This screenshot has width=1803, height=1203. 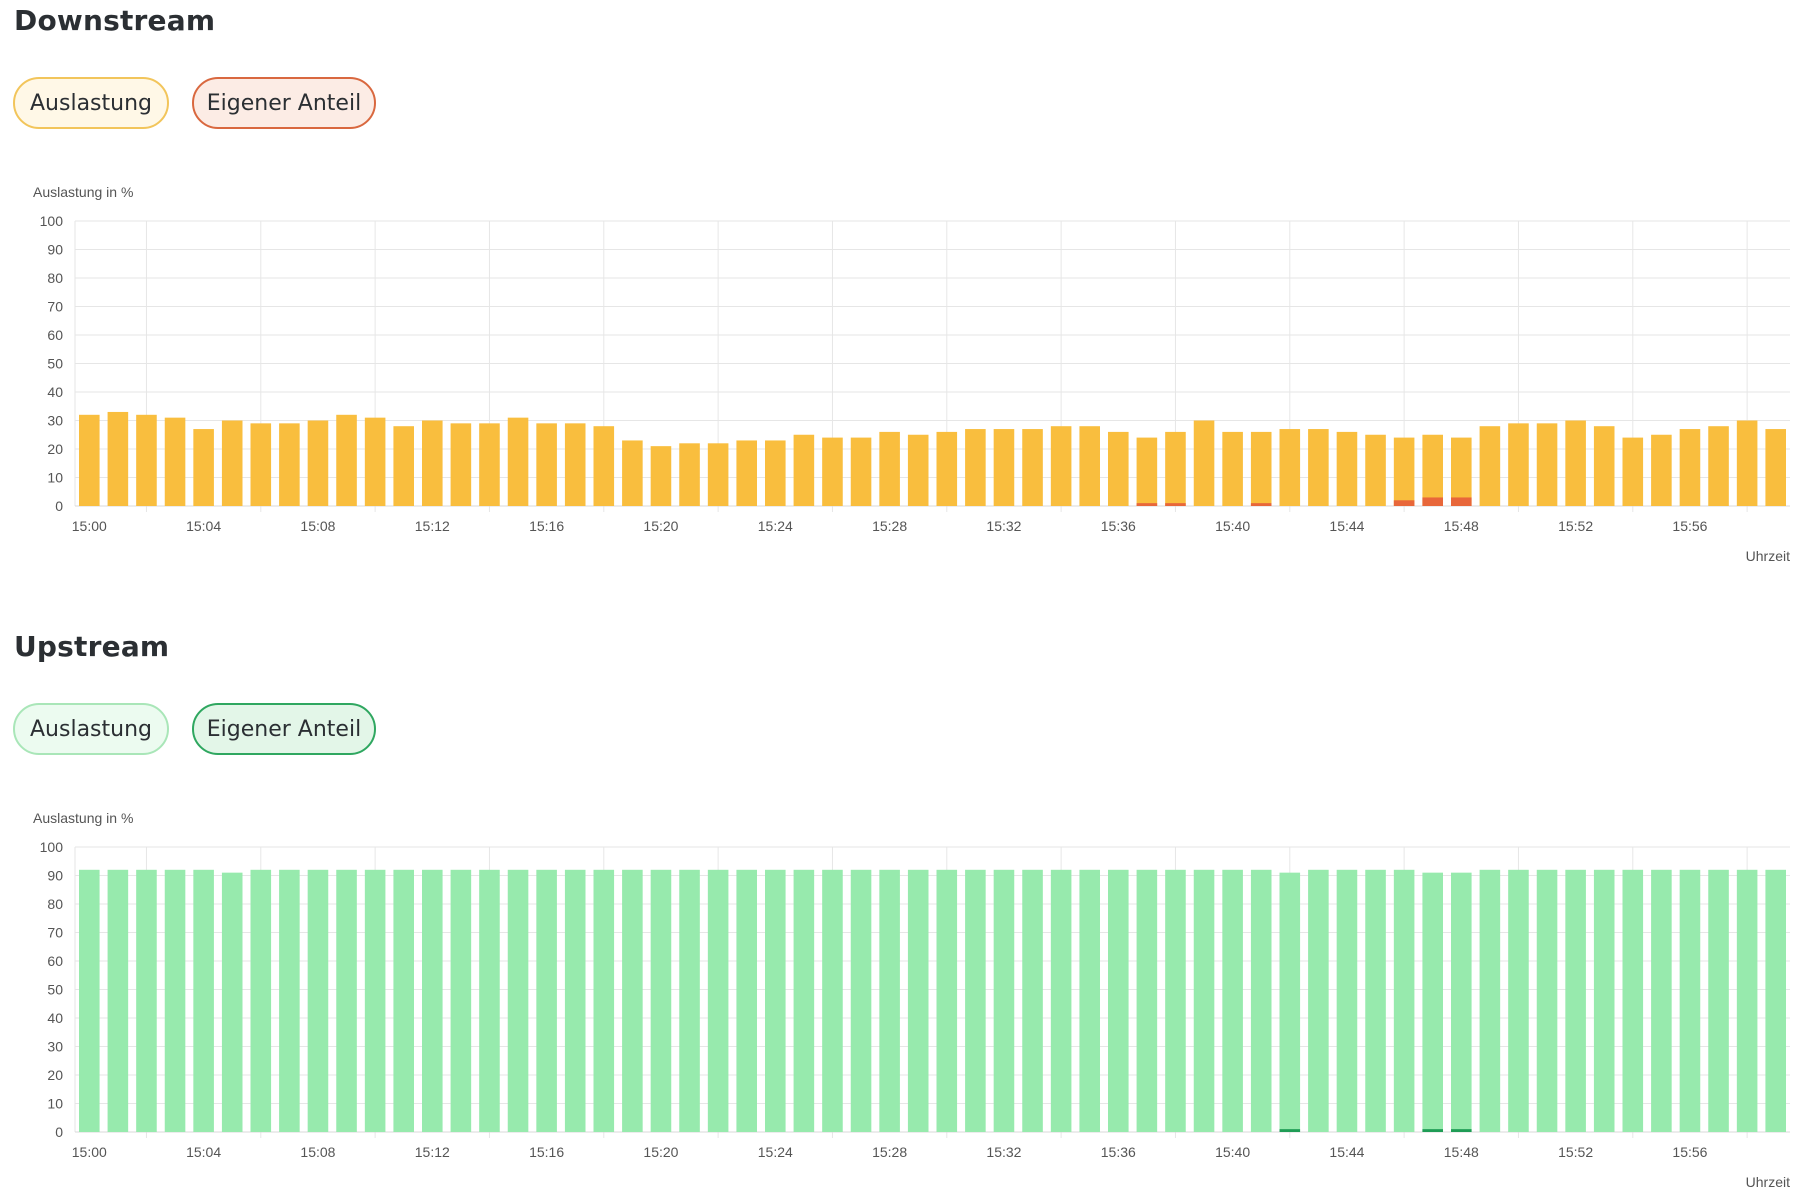 I want to click on downstream-ytick-label: 30, so click(x=55, y=421).